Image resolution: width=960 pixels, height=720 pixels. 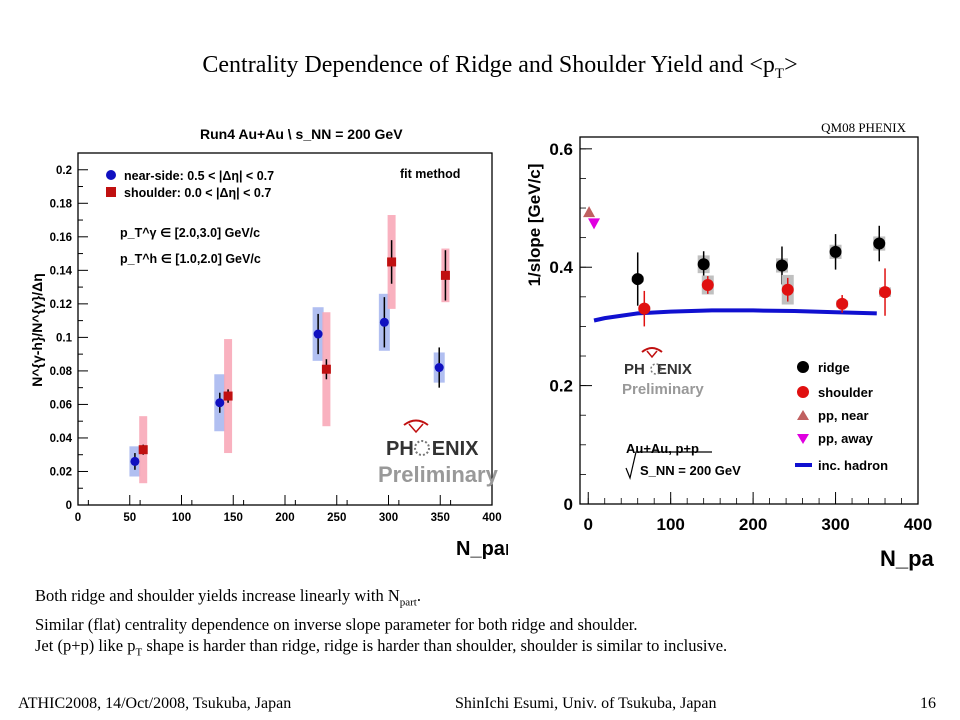 I want to click on energy-label: S_NN = 200 GeV, so click(x=690, y=470).